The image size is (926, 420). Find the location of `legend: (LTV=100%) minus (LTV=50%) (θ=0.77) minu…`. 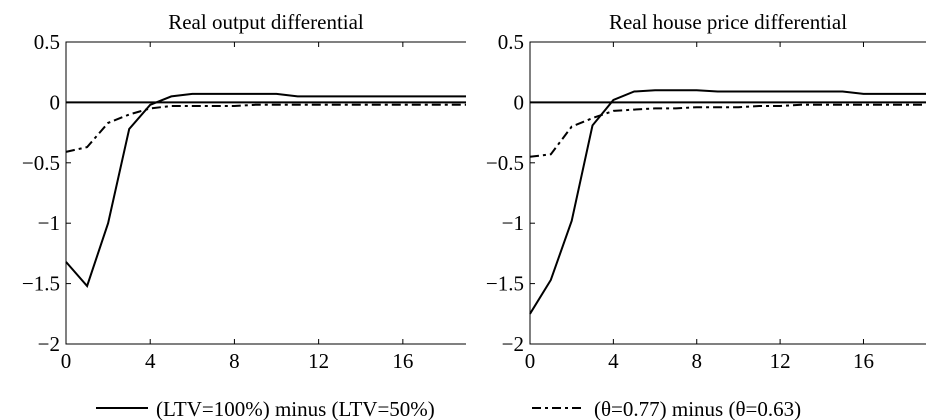

legend: (LTV=100%) minus (LTV=50%) (θ=0.77) minu… is located at coordinates (448, 408).